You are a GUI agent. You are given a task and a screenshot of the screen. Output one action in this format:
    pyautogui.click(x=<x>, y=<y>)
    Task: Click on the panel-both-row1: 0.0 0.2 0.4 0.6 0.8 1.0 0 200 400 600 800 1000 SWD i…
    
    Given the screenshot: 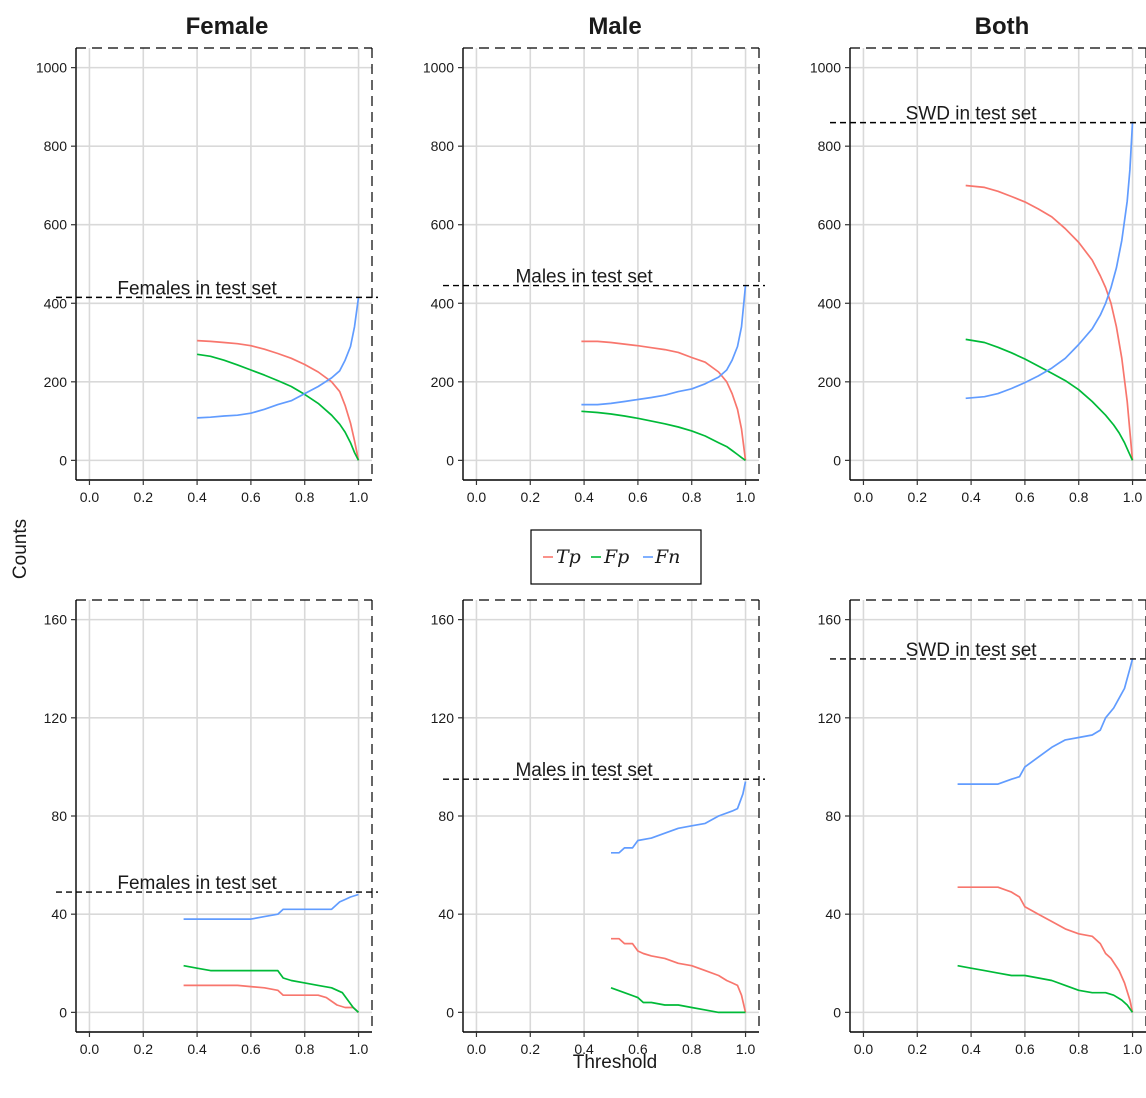 What is the action you would take?
    pyautogui.click(x=978, y=276)
    